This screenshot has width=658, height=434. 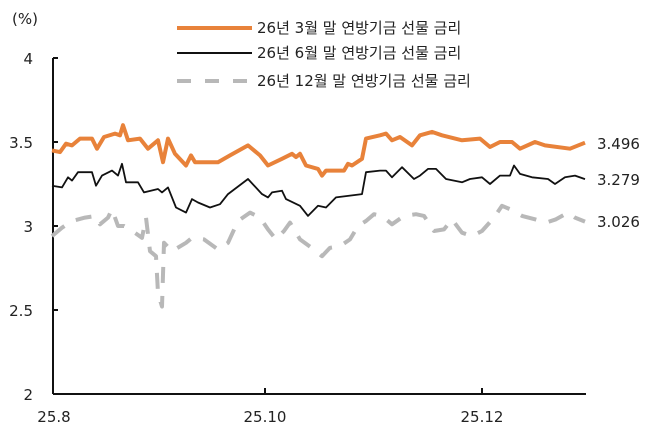 What do you see at coordinates (359, 53) in the screenshot?
I see `legend-label: 26년 6월 말 연방기금 선물 금리` at bounding box center [359, 53].